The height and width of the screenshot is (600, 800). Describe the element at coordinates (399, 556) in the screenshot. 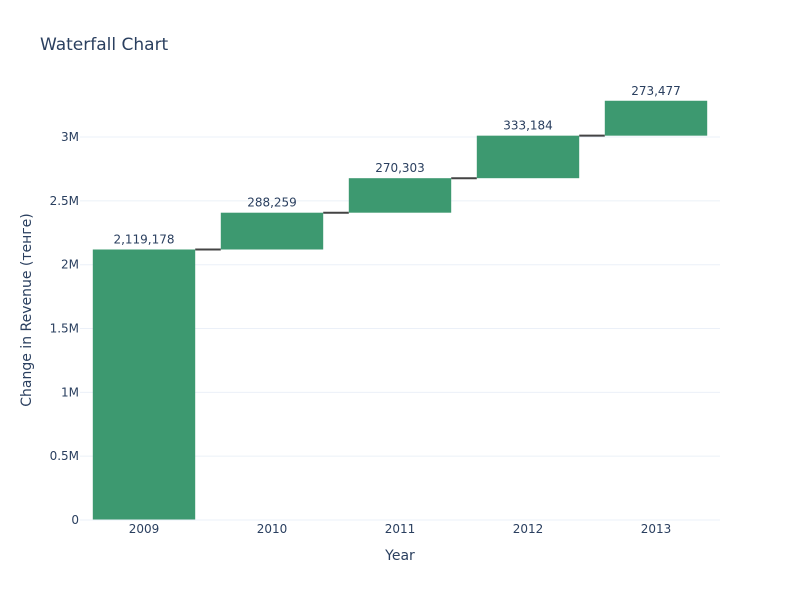

I see `x-axis-title: Year` at that location.